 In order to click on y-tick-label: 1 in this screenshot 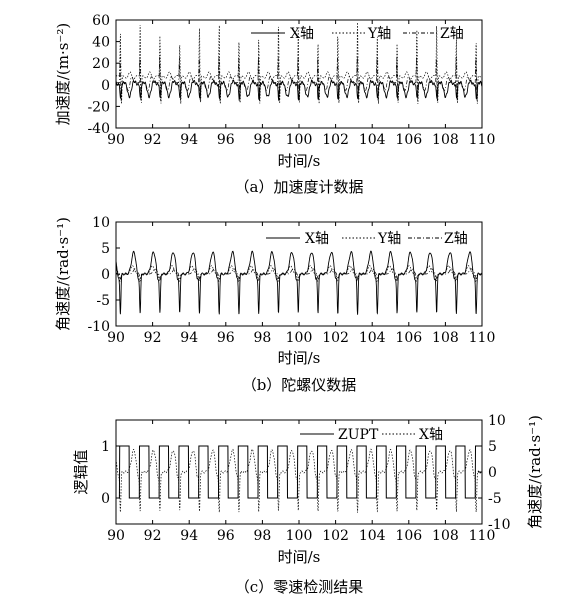, I will do `click(105, 447)`.